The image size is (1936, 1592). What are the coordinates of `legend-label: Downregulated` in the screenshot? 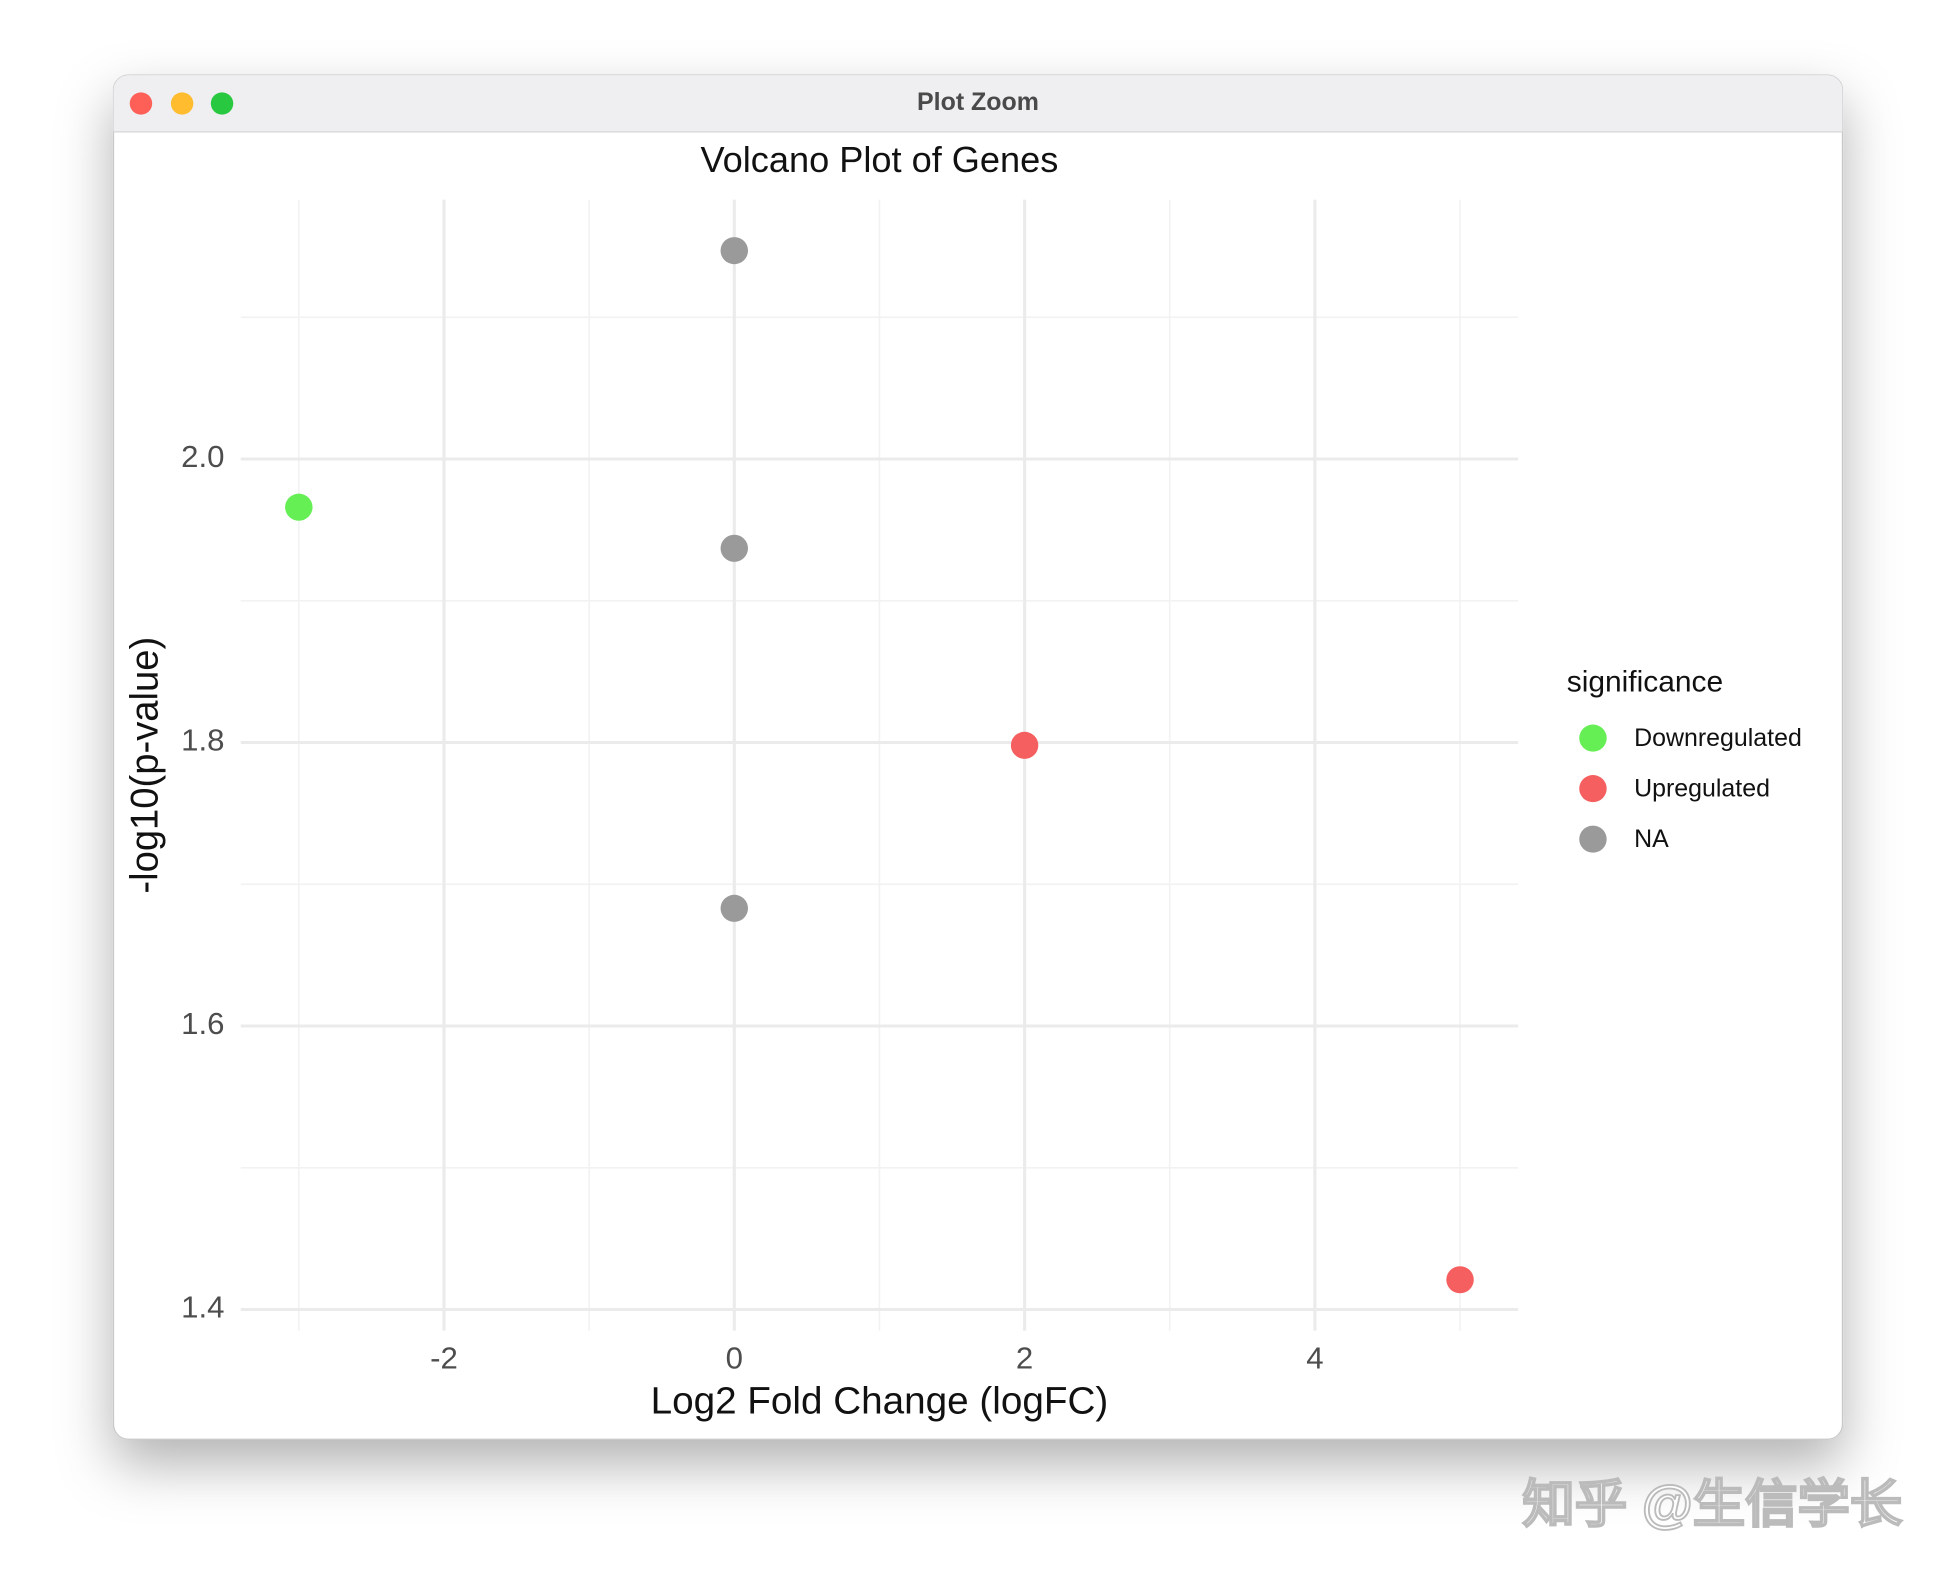 It's located at (1718, 738).